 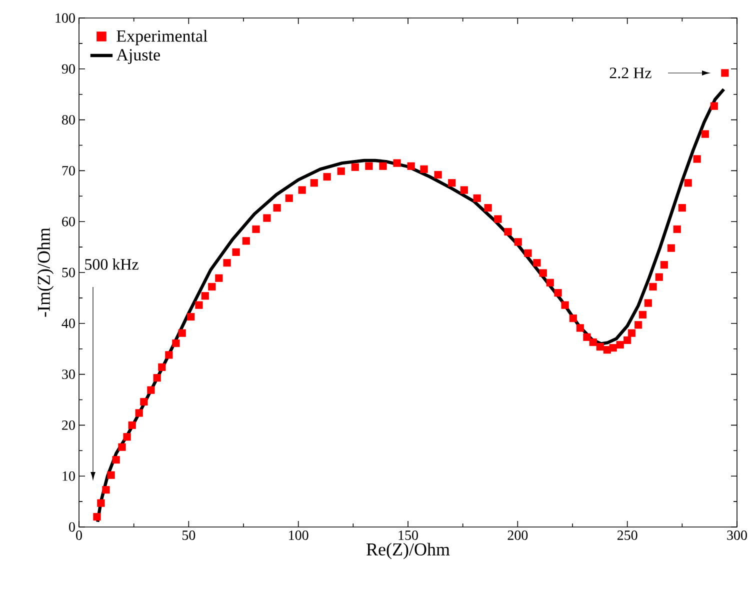 What do you see at coordinates (68, 221) in the screenshot?
I see `y-tick-label: 60` at bounding box center [68, 221].